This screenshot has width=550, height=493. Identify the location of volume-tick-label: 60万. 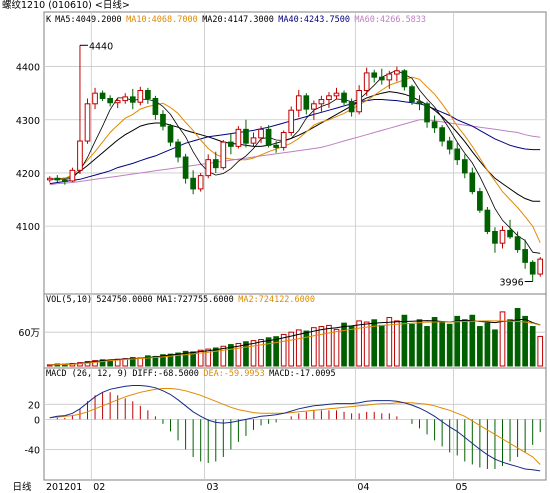
(29, 333).